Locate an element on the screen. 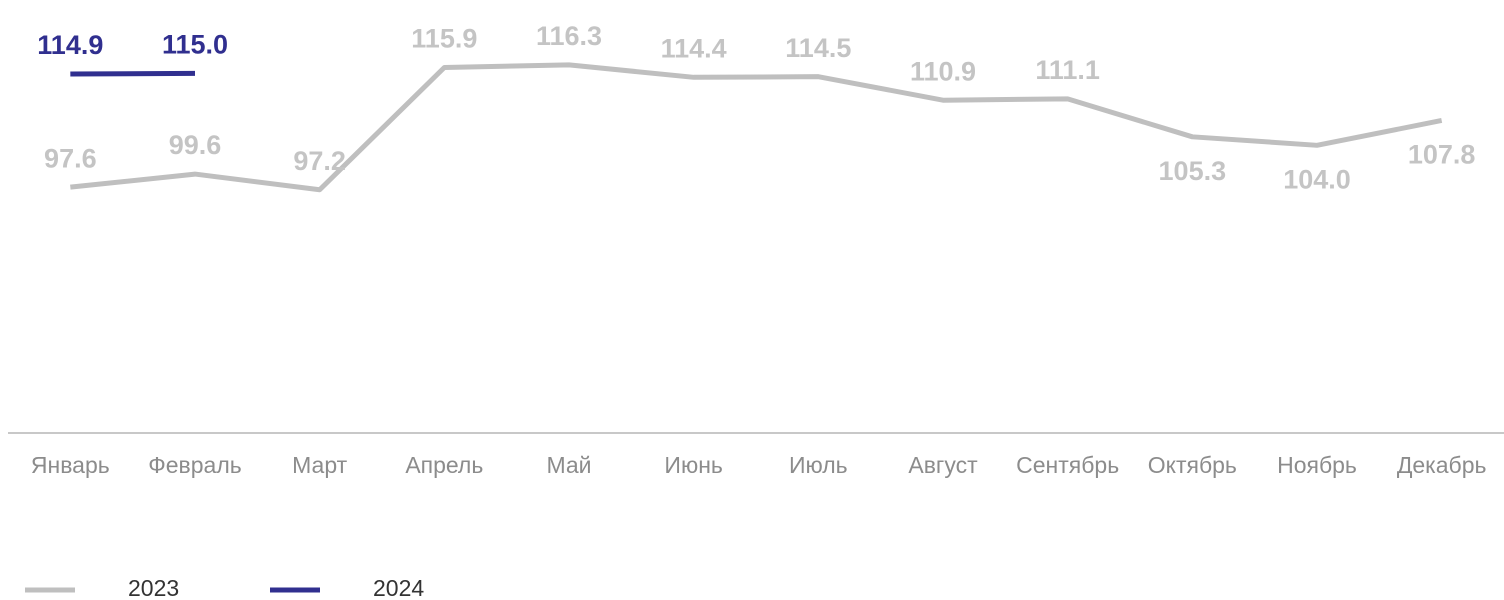  value-label: 105.3 is located at coordinates (1193, 171).